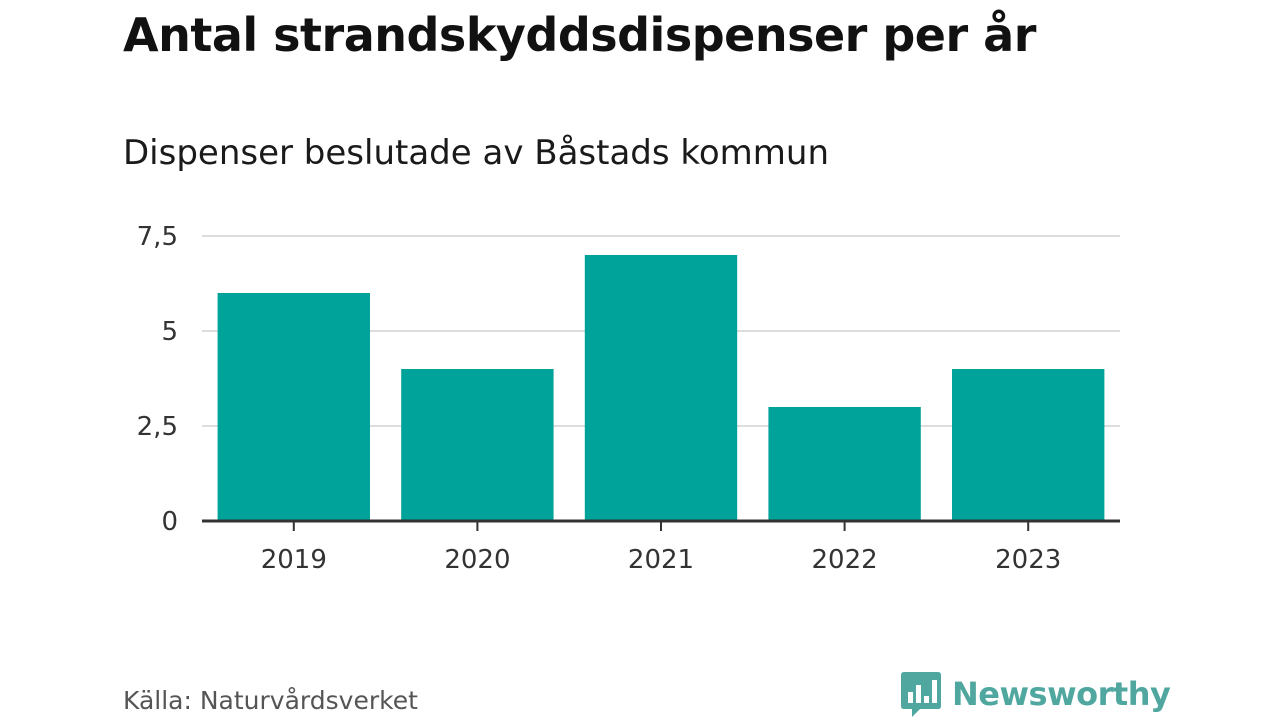 This screenshot has width=1280, height=720. I want to click on bar-2020, so click(477, 445).